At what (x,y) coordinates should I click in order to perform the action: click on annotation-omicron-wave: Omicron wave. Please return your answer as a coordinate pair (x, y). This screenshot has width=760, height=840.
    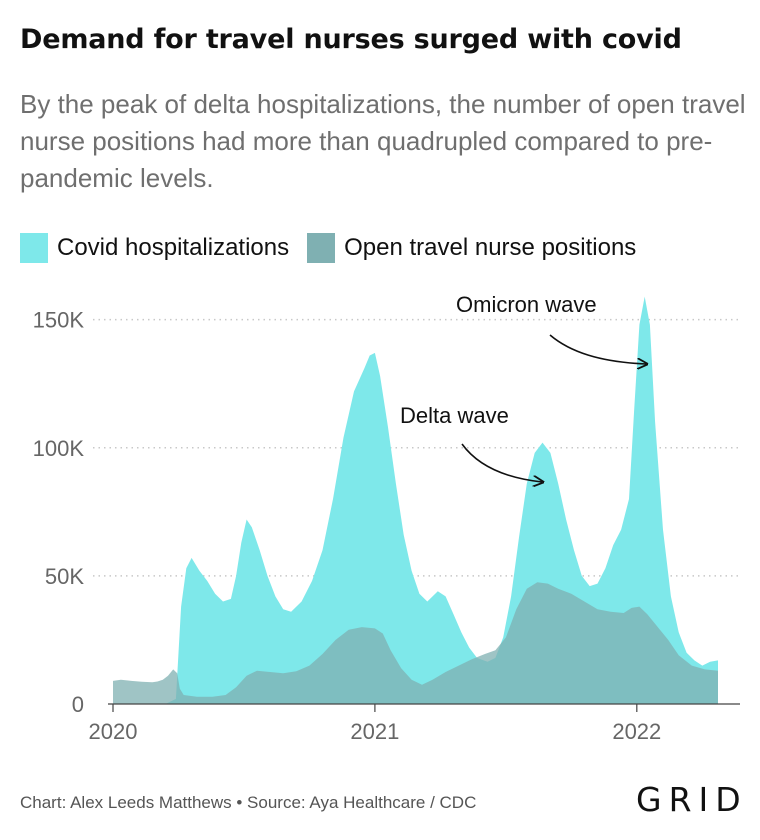
    Looking at the image, I should click on (526, 304).